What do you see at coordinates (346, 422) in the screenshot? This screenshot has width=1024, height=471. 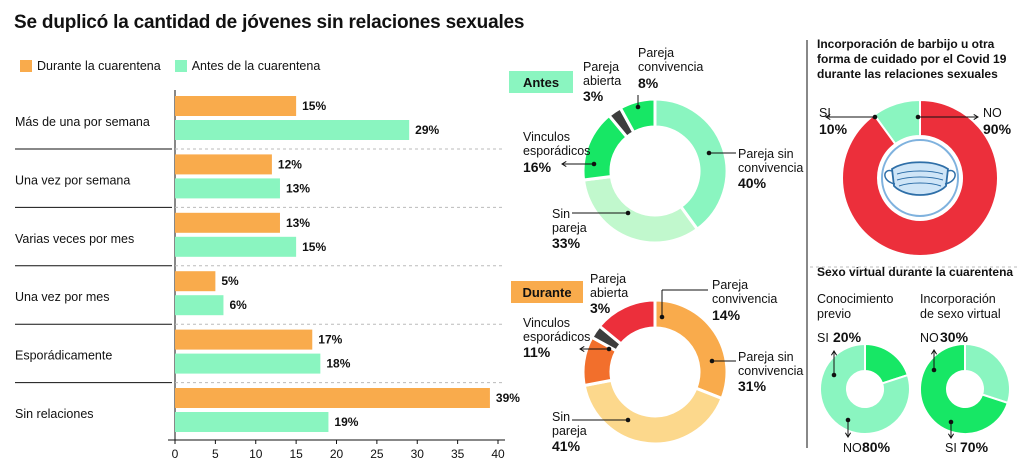 I see `bar-antes-value-5: 19%` at bounding box center [346, 422].